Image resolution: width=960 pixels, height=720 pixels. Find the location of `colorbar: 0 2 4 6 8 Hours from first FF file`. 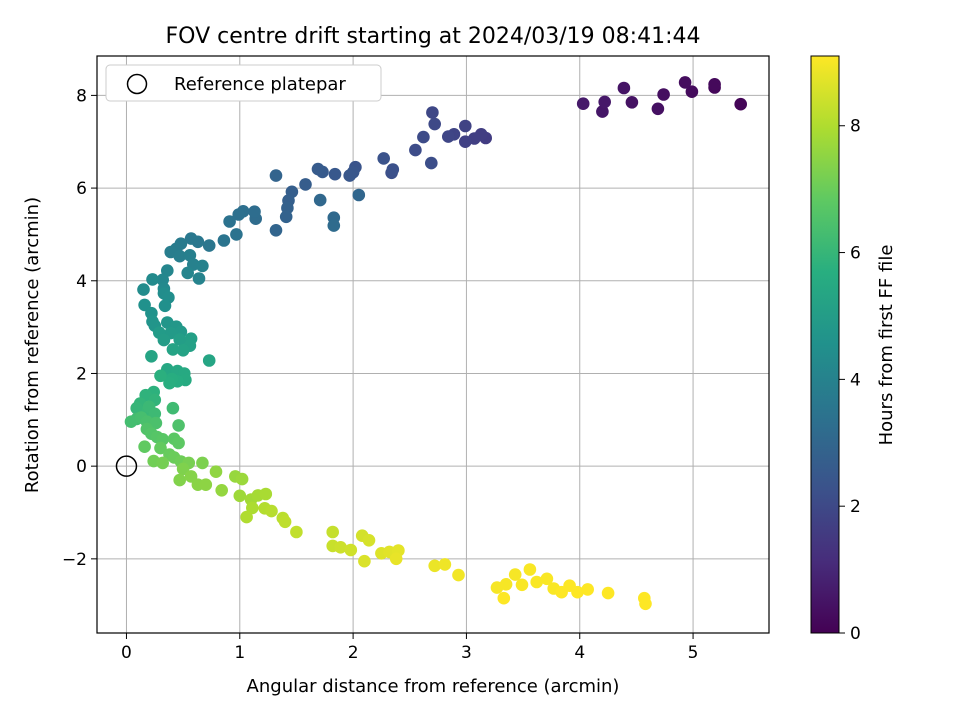

colorbar: 0 2 4 6 8 Hours from first FF file is located at coordinates (853, 349).